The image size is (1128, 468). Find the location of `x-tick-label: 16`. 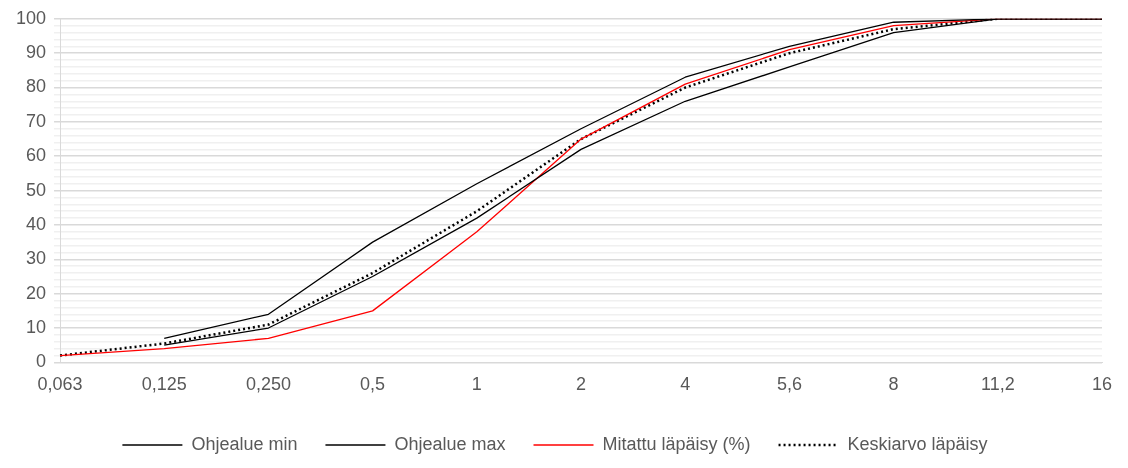

x-tick-label: 16 is located at coordinates (1102, 384).